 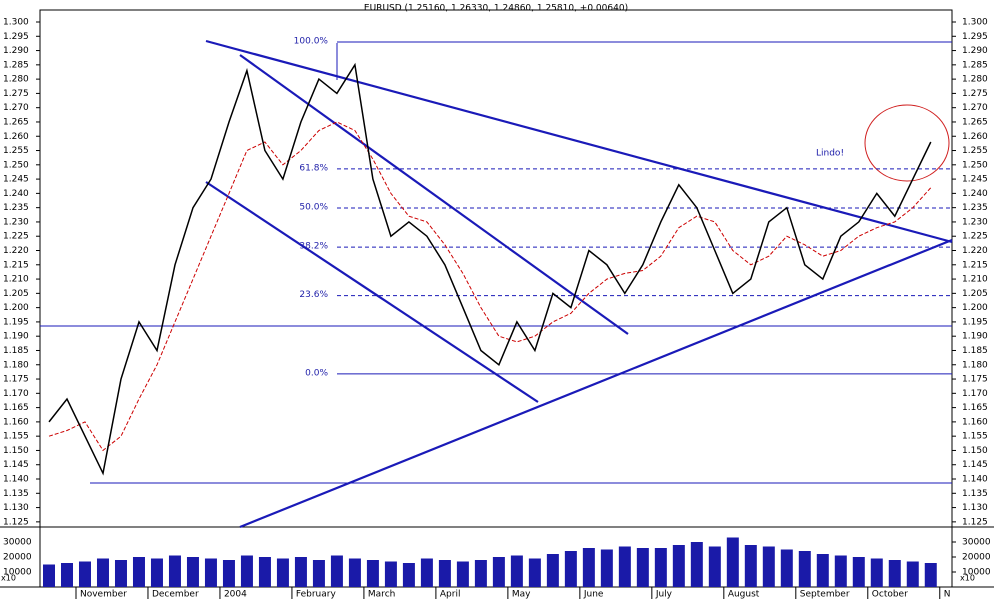 I want to click on y-tick-label: 1.245, so click(x=16, y=180).